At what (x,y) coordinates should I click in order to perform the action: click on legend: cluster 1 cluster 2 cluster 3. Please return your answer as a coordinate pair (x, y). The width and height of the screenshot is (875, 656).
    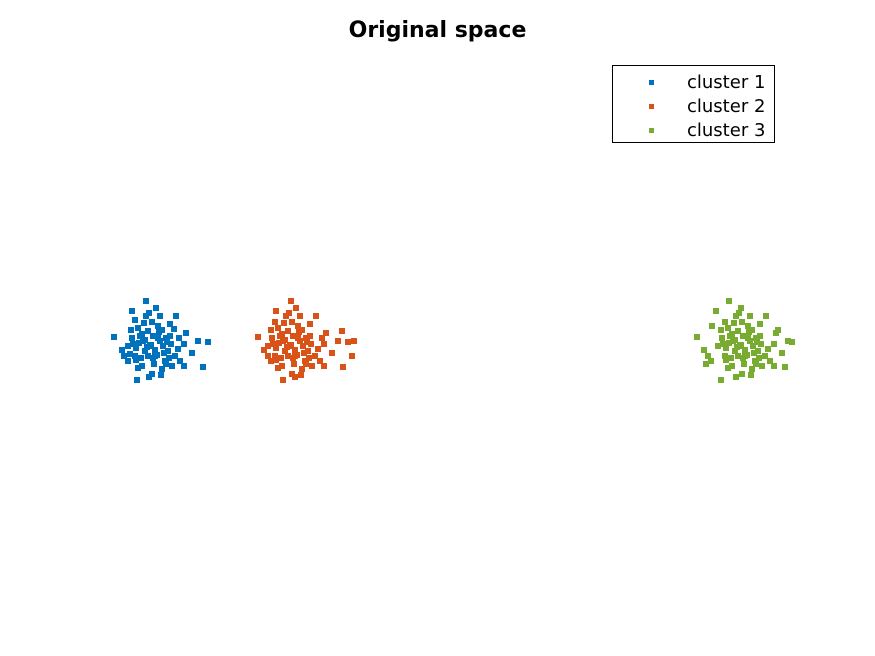
    Looking at the image, I should click on (693, 104).